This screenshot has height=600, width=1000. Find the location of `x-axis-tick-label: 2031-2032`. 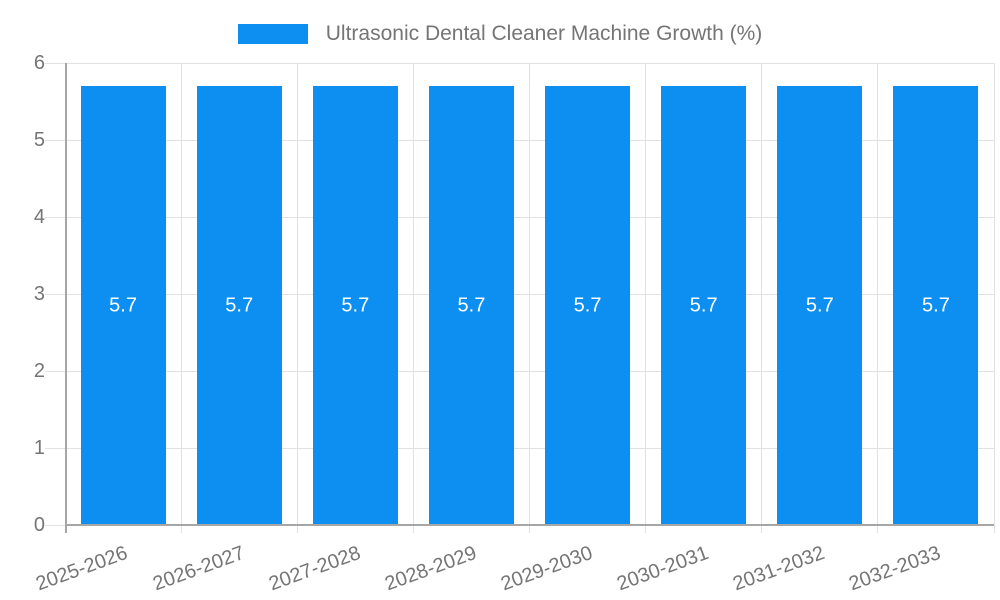

x-axis-tick-label: 2031-2032 is located at coordinates (779, 568).